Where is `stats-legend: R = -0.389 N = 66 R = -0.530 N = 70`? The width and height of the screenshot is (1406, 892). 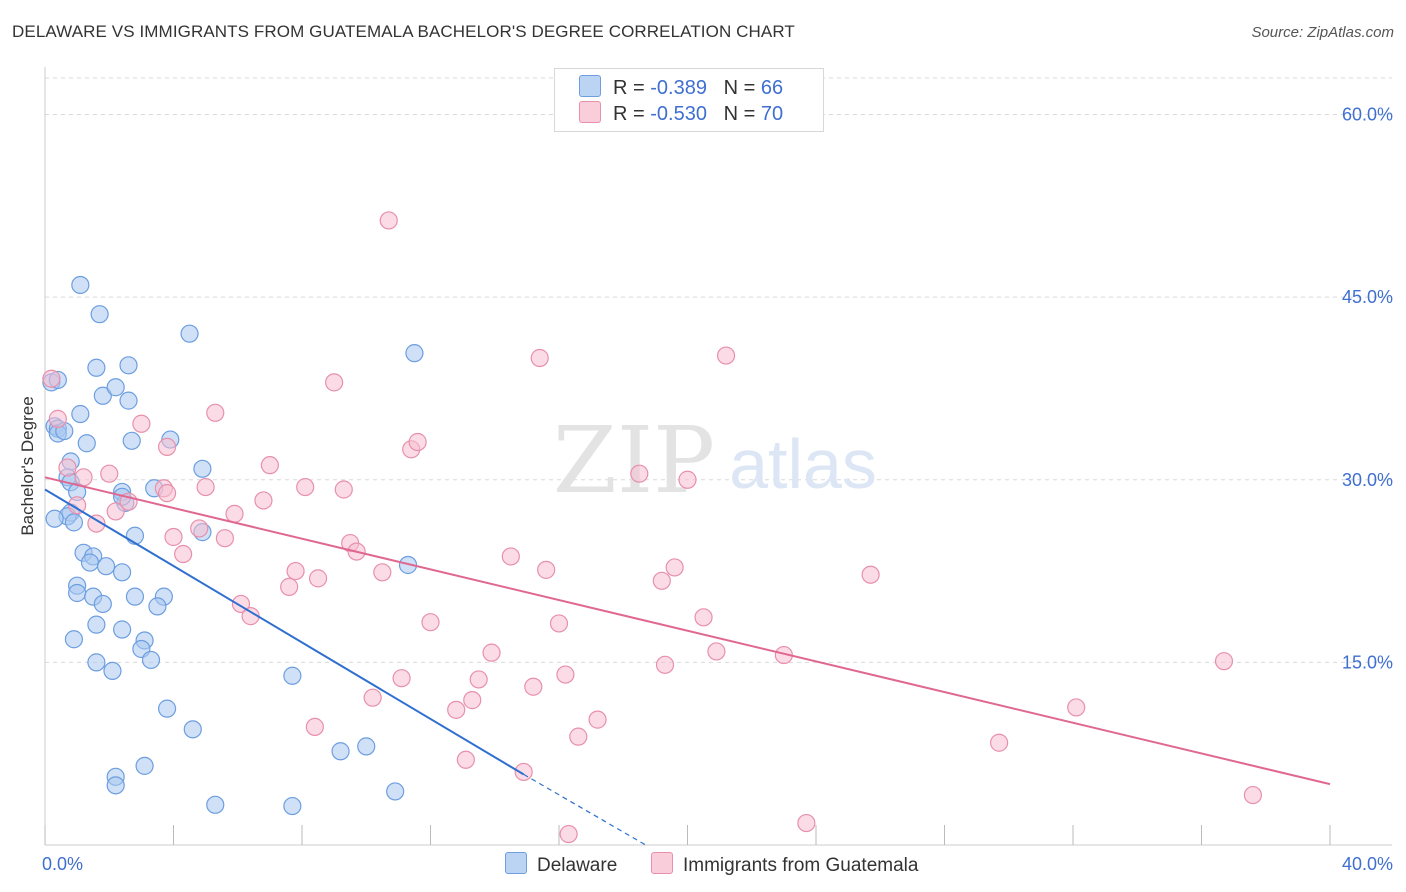
stats-legend: R = -0.389 N = 66 R = -0.530 N = 70 is located at coordinates (689, 100).